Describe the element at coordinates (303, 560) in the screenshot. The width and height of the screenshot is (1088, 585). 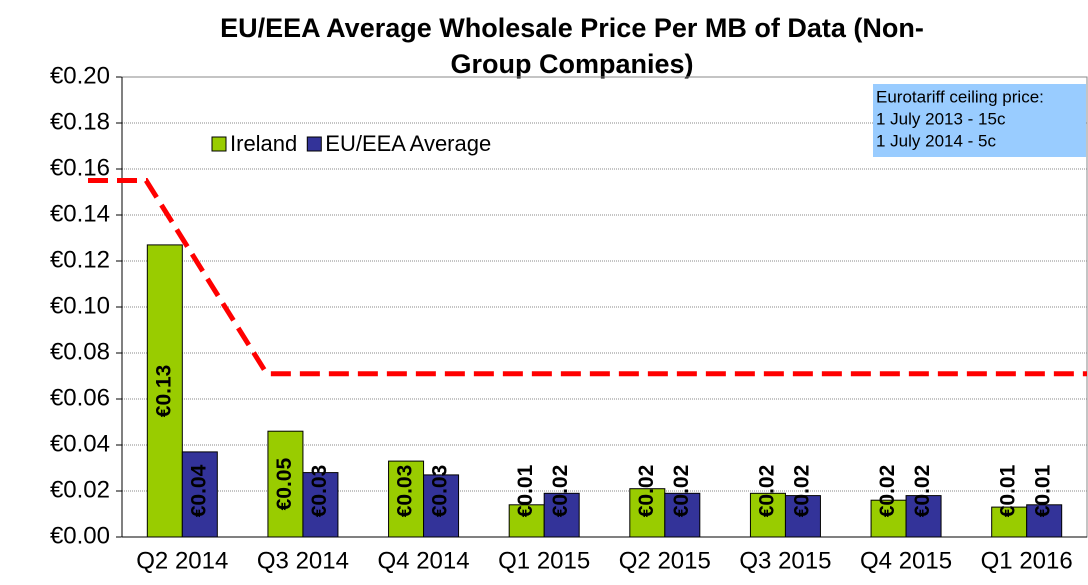
I see `x-tick-label: Q3 2014` at that location.